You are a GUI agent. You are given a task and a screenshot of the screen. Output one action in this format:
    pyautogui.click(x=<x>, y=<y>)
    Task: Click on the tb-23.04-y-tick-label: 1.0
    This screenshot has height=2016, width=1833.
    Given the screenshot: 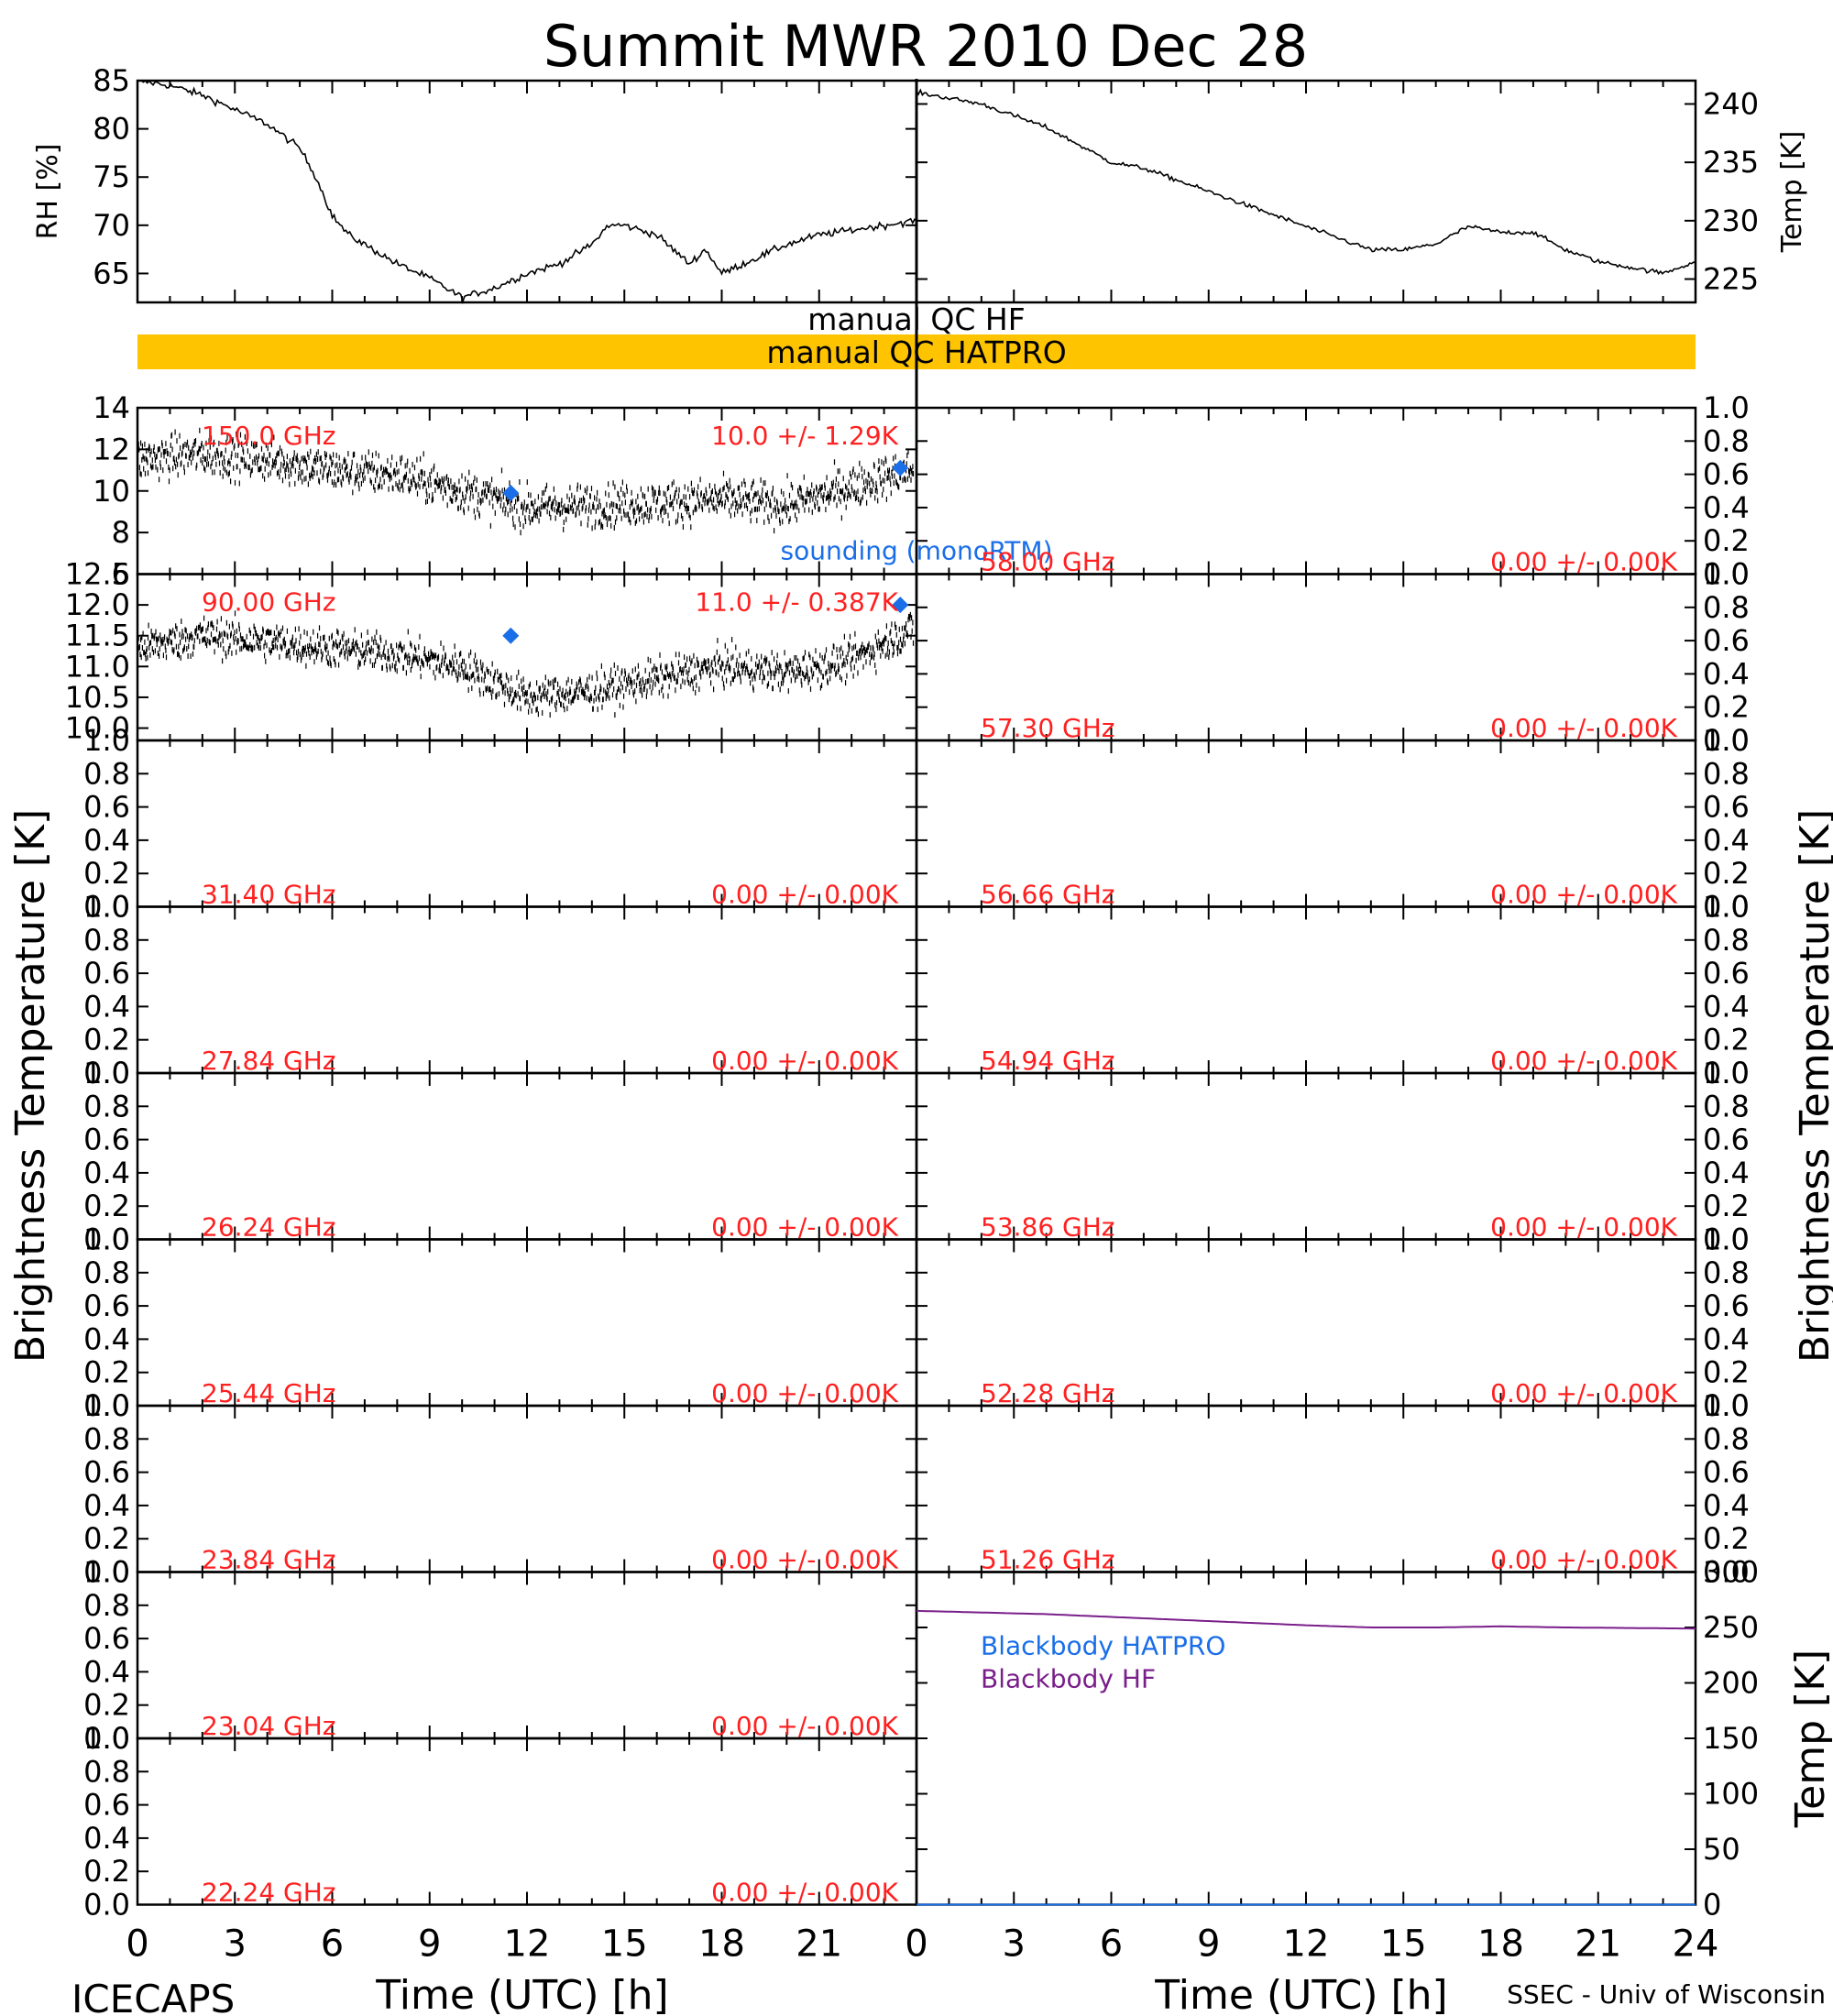 What is the action you would take?
    pyautogui.click(x=106, y=1572)
    